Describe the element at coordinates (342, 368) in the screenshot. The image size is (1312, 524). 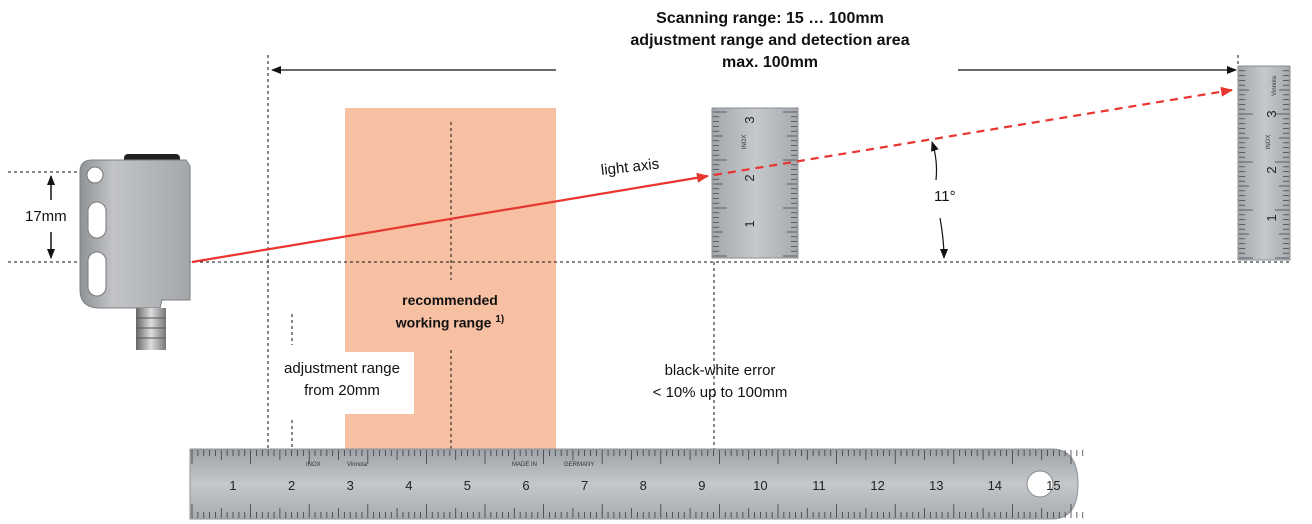
I see `adjustment-line-1: adjustment range` at that location.